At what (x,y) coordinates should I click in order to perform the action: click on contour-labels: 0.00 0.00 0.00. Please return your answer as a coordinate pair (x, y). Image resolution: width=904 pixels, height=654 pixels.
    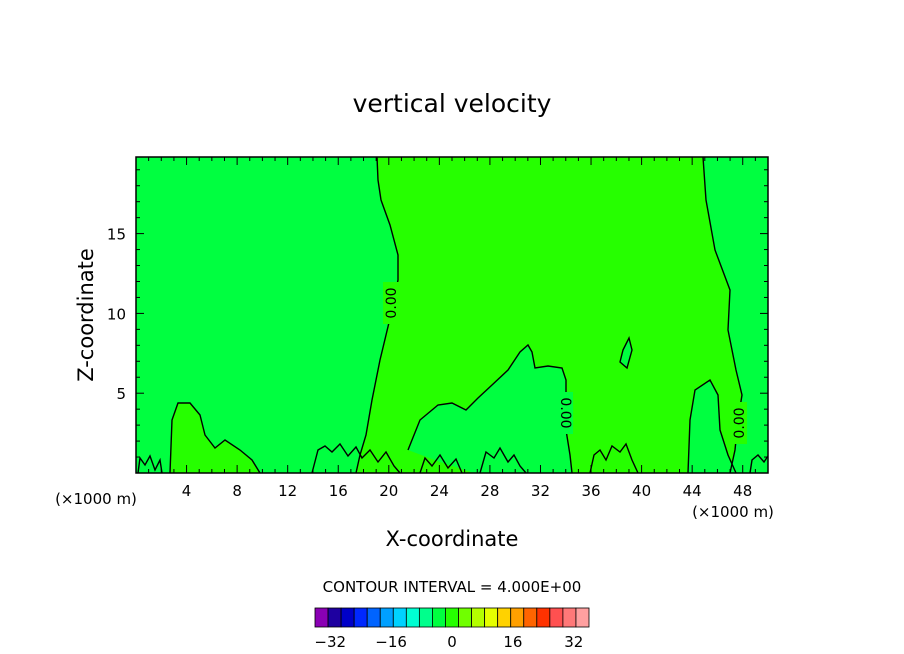
    Looking at the image, I should click on (565, 363).